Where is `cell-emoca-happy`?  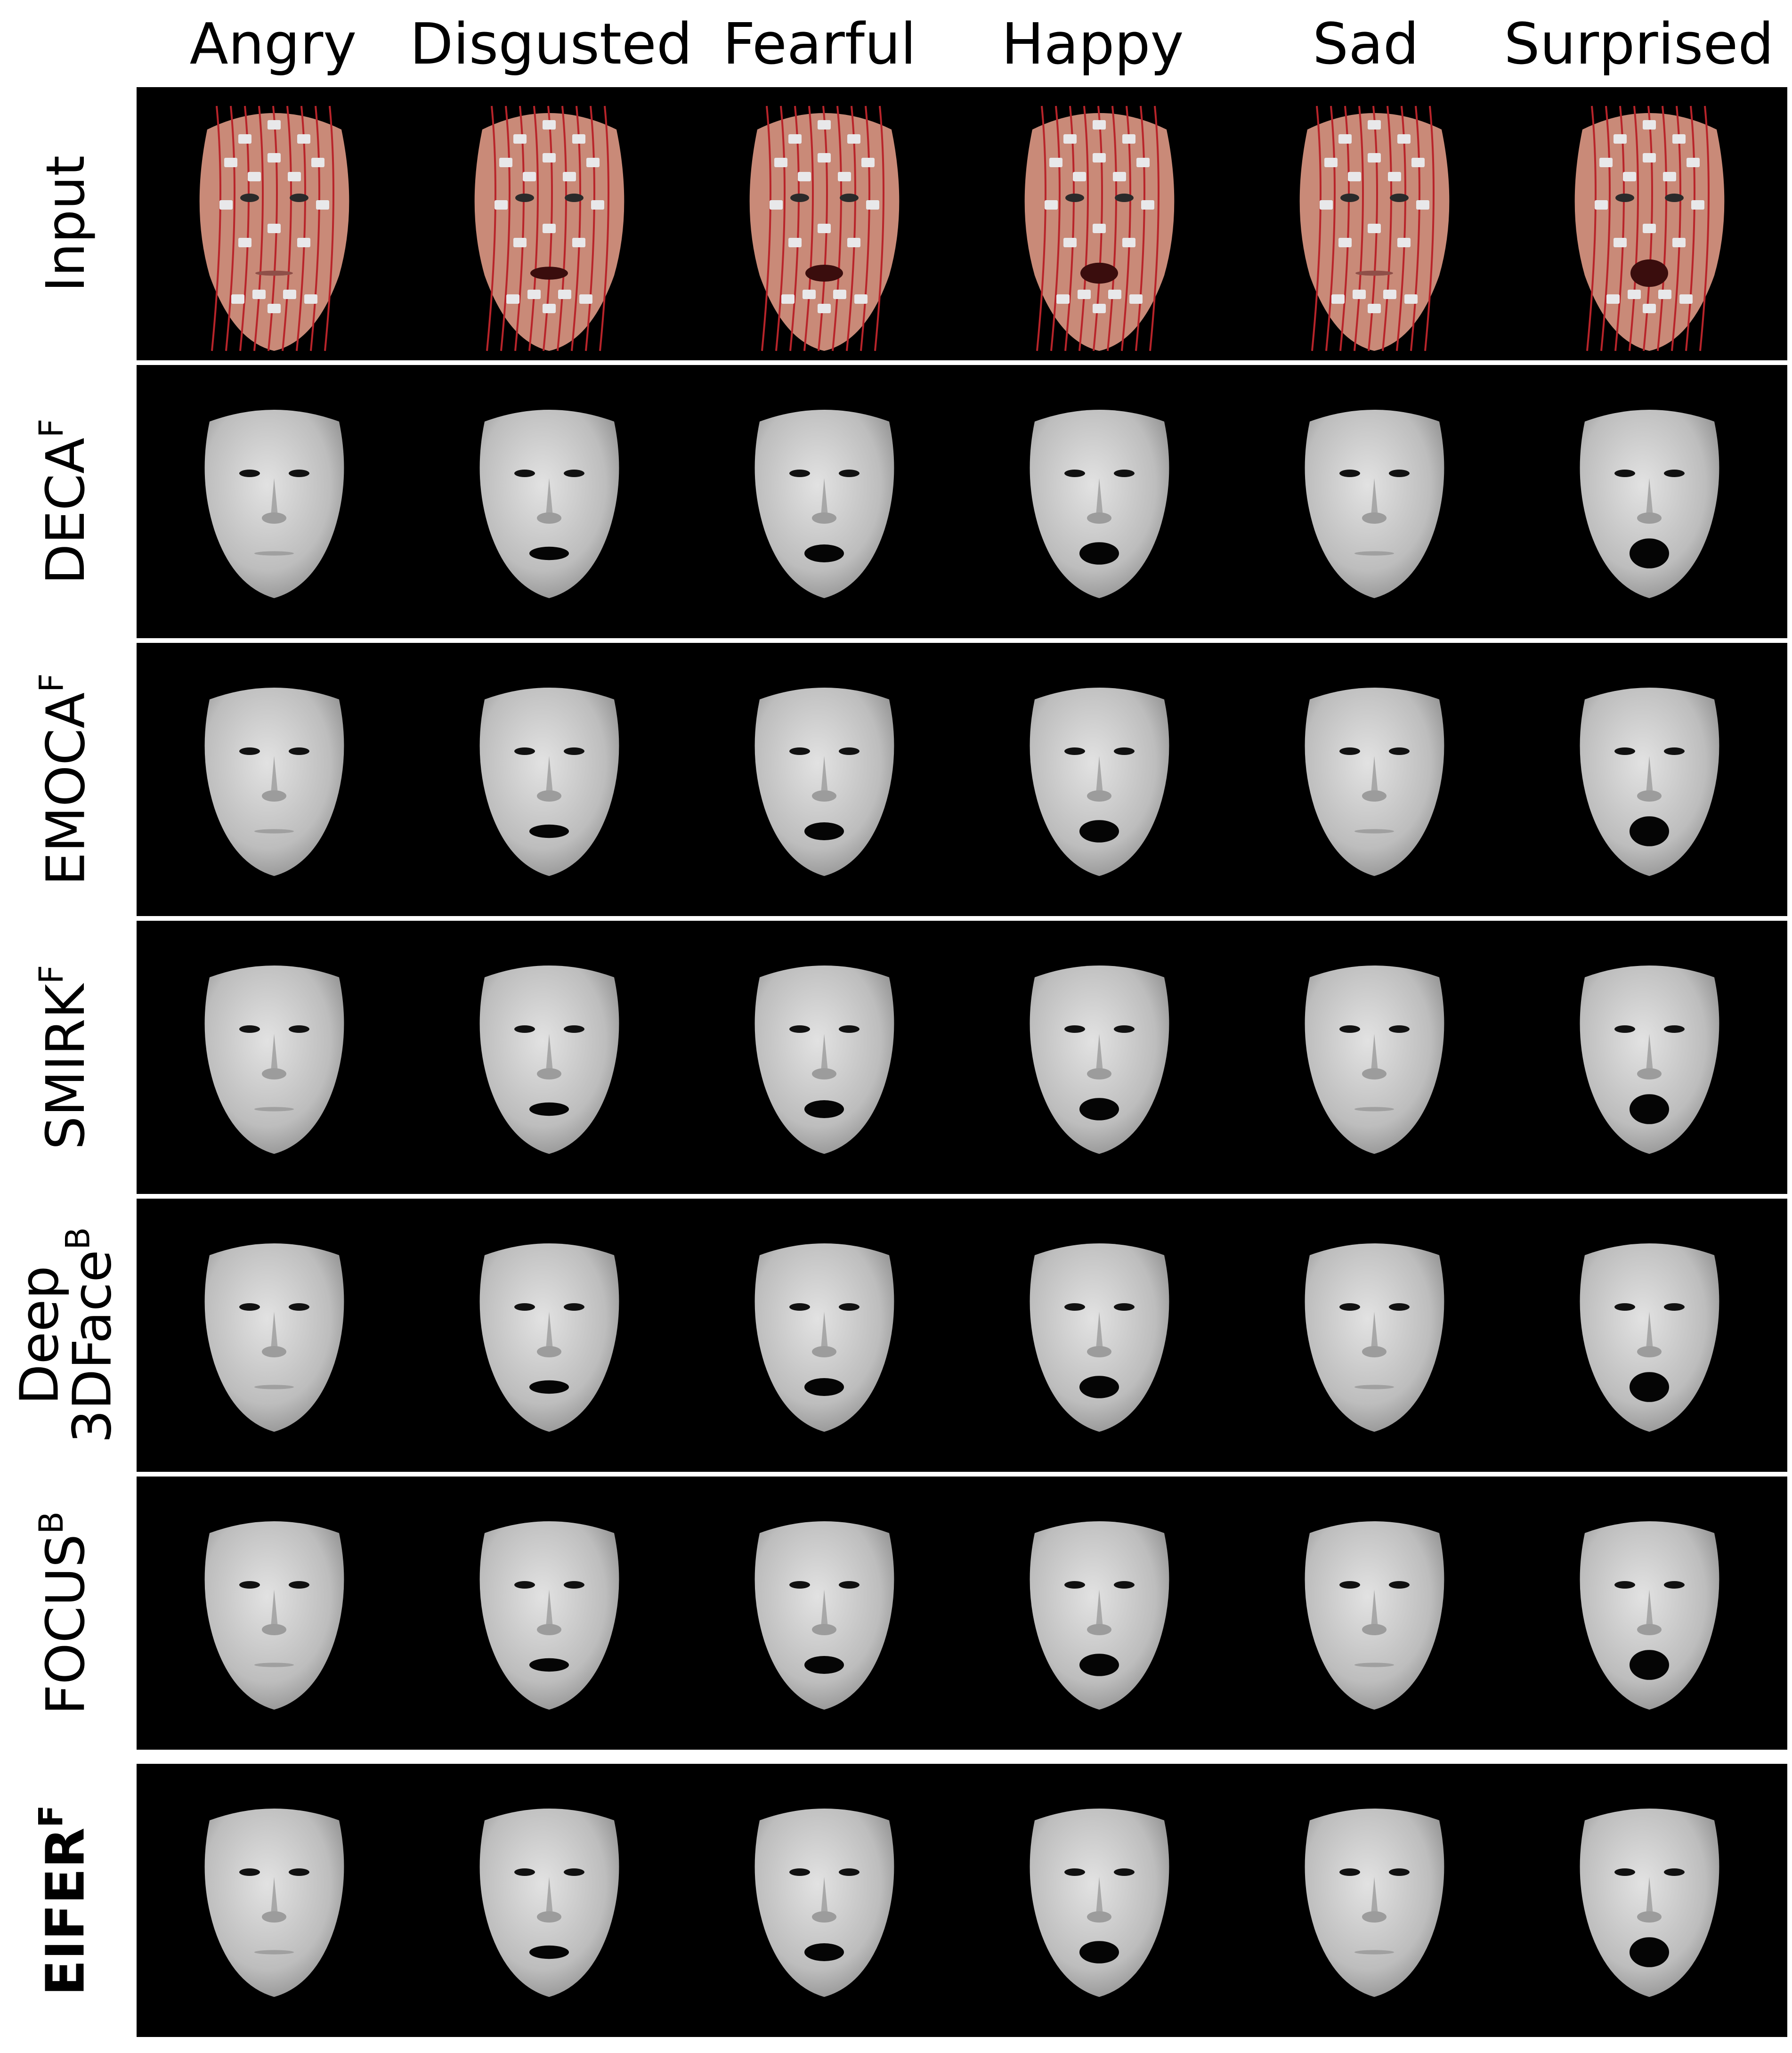
cell-emoca-happy is located at coordinates (1099, 779).